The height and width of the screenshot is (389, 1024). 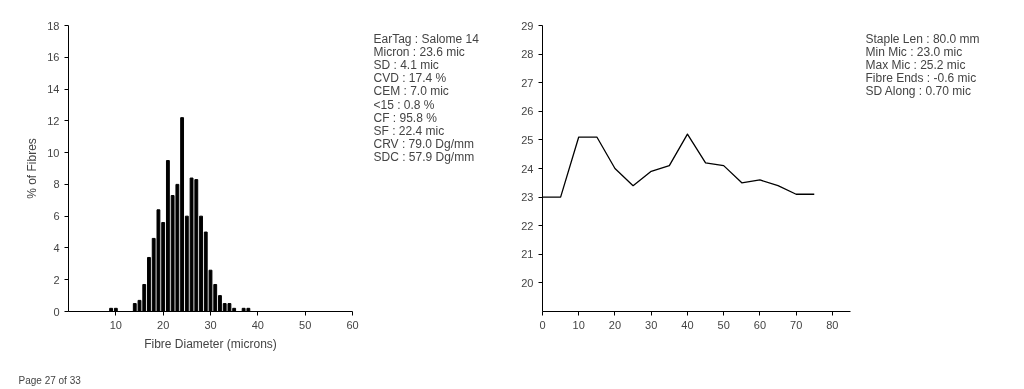 What do you see at coordinates (527, 254) in the screenshot?
I see `y-tick-label: 21` at bounding box center [527, 254].